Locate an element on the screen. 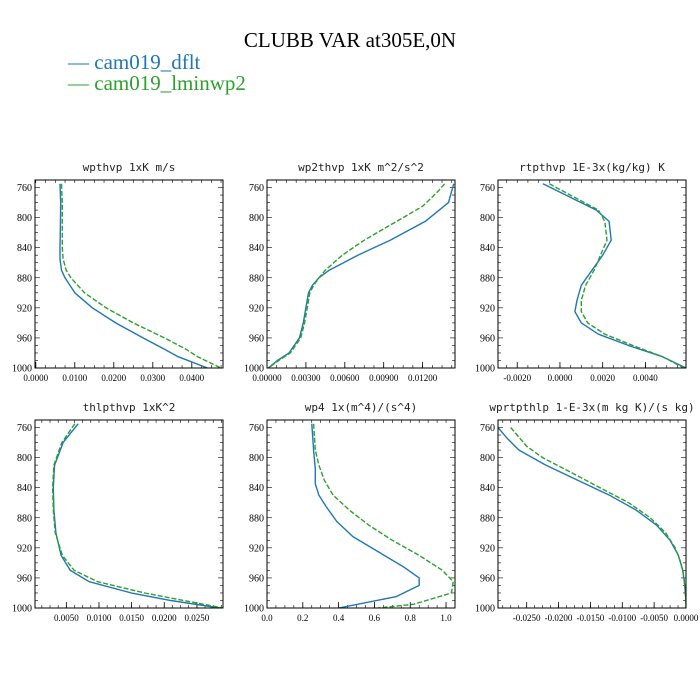 This screenshot has width=700, height=700. x-tick-label: -0.0200 is located at coordinates (559, 618).